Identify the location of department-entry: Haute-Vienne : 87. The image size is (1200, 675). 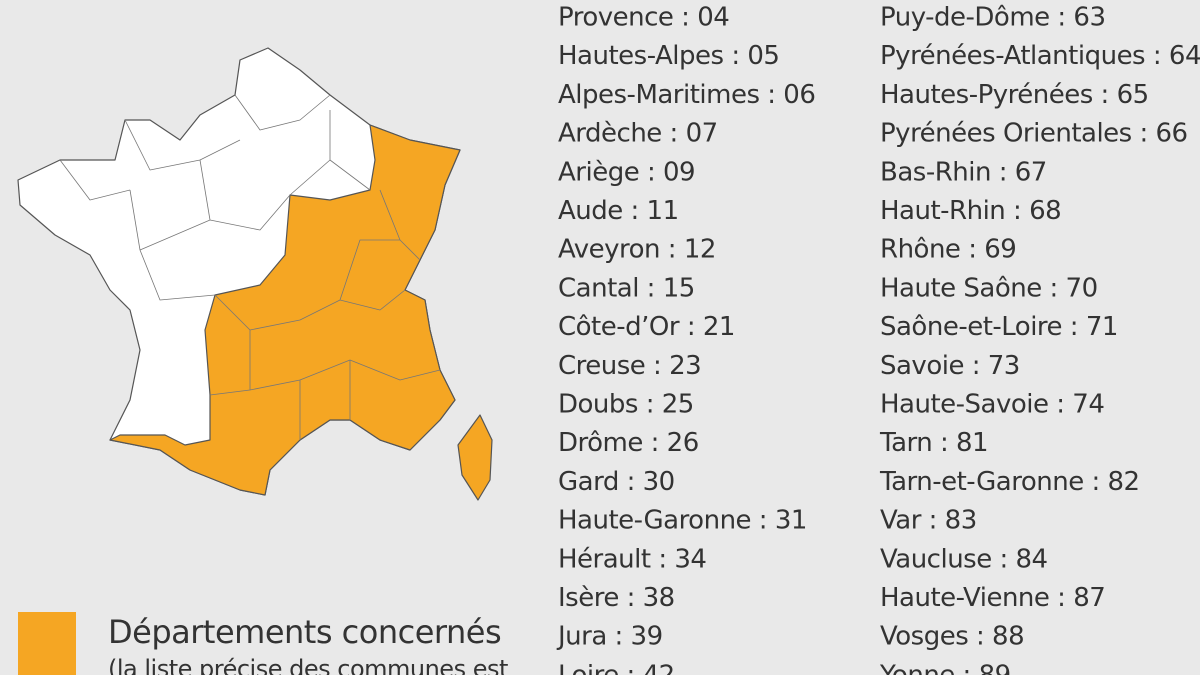
(992, 598).